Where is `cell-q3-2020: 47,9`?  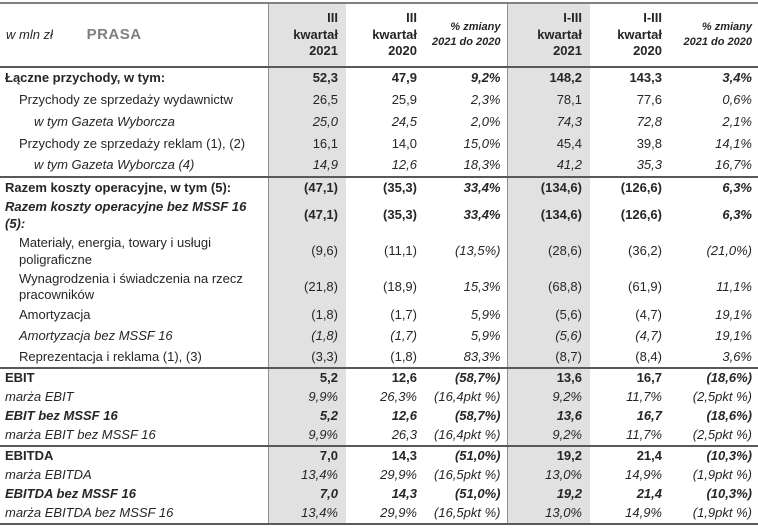 cell-q3-2020: 47,9 is located at coordinates (404, 78).